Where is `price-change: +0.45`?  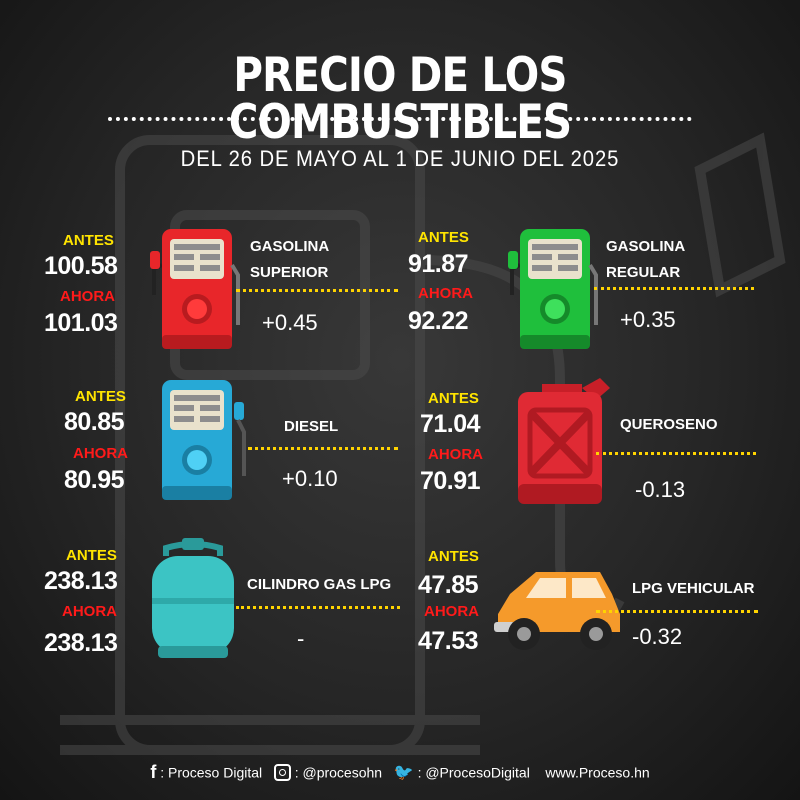
price-change: +0.45 is located at coordinates (290, 322).